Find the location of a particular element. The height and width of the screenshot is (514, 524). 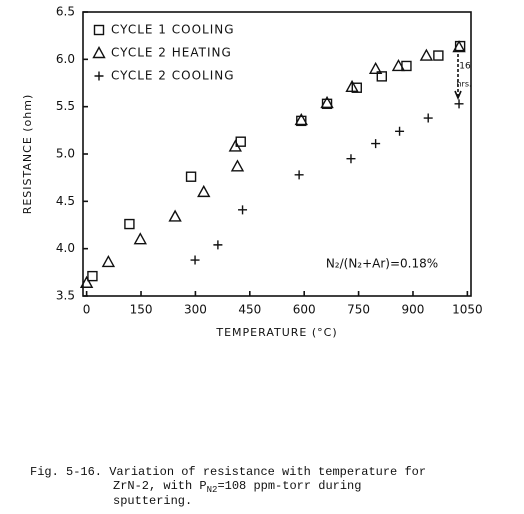

x-tick-label: 750 is located at coordinates (358, 310).